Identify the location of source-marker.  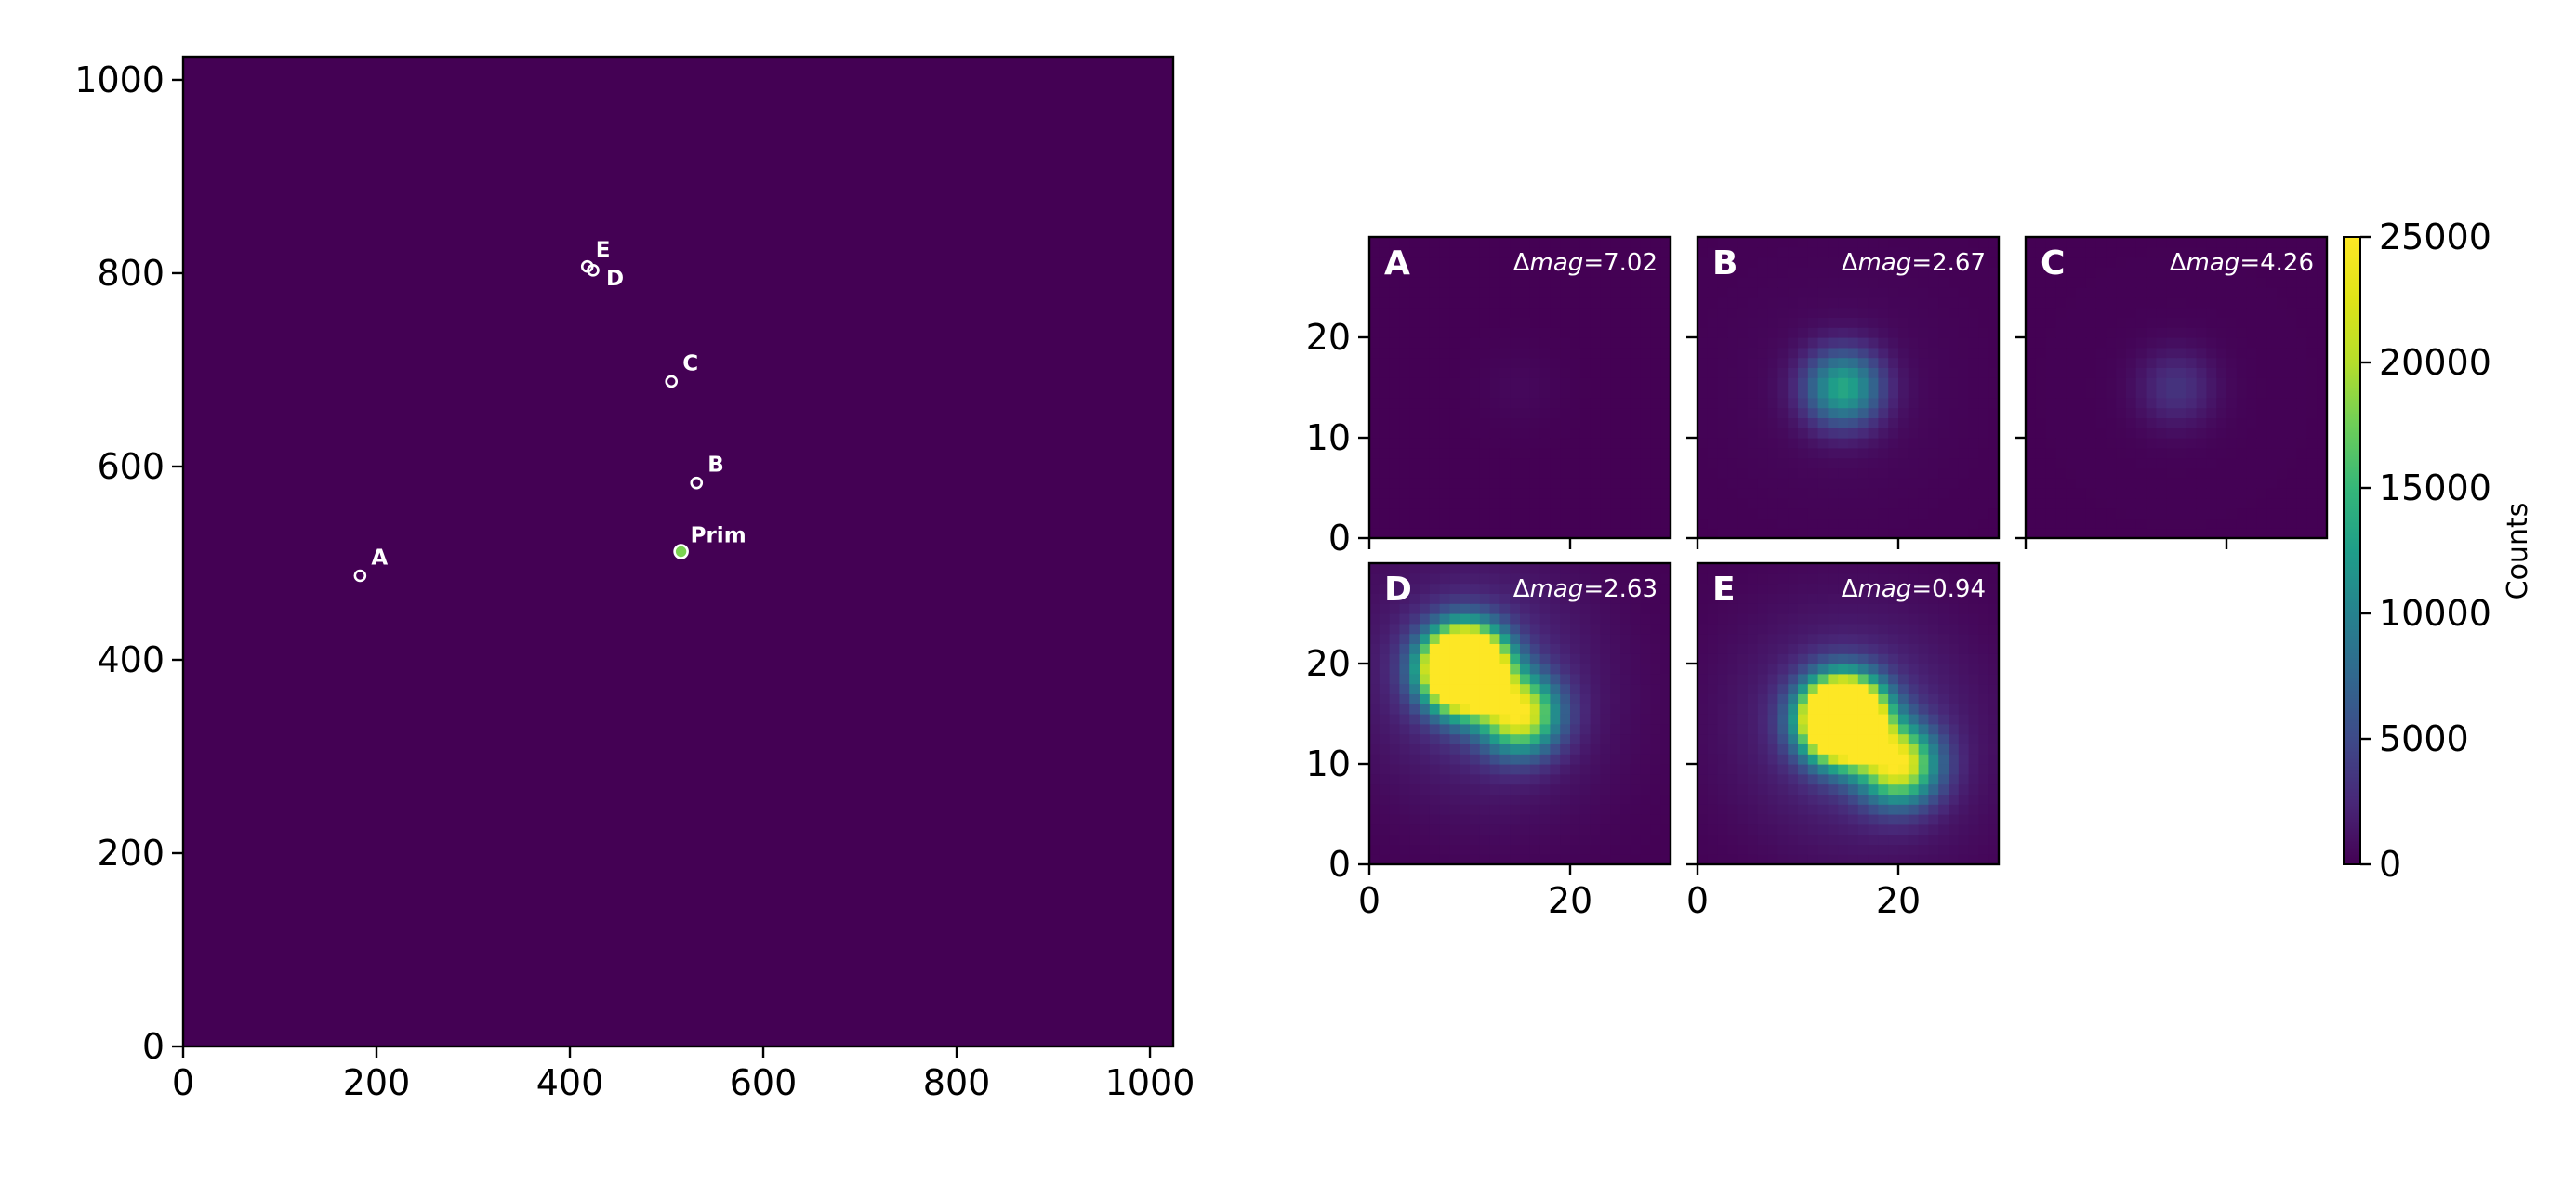
(697, 483).